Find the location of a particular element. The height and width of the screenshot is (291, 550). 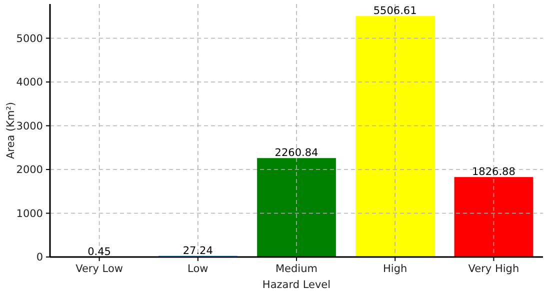

x-tick-label: Very Low is located at coordinates (100, 269).